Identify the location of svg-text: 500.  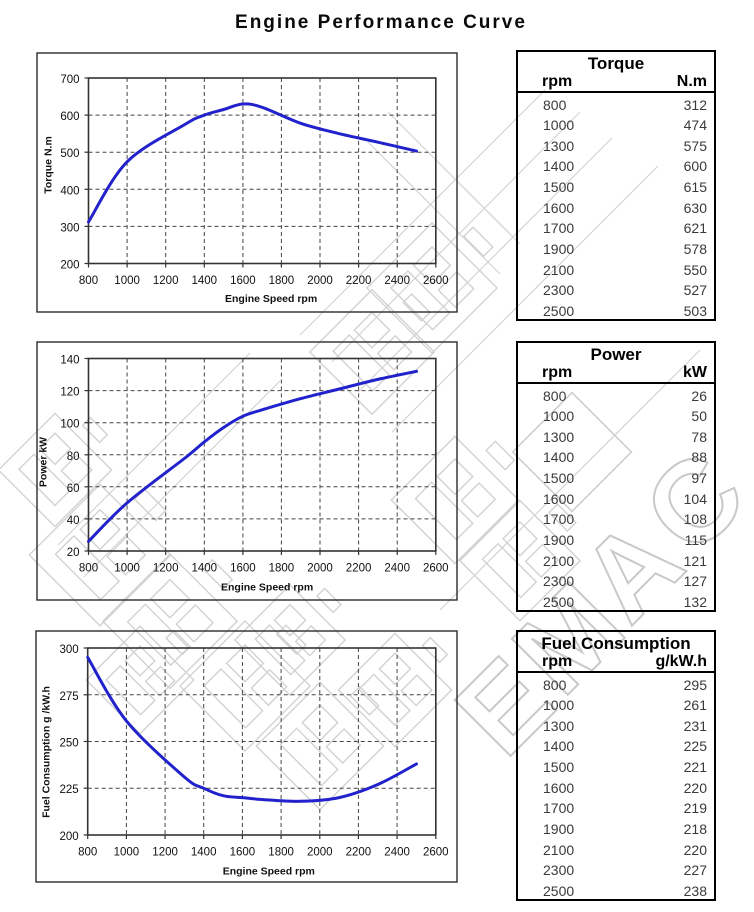
(69, 154).